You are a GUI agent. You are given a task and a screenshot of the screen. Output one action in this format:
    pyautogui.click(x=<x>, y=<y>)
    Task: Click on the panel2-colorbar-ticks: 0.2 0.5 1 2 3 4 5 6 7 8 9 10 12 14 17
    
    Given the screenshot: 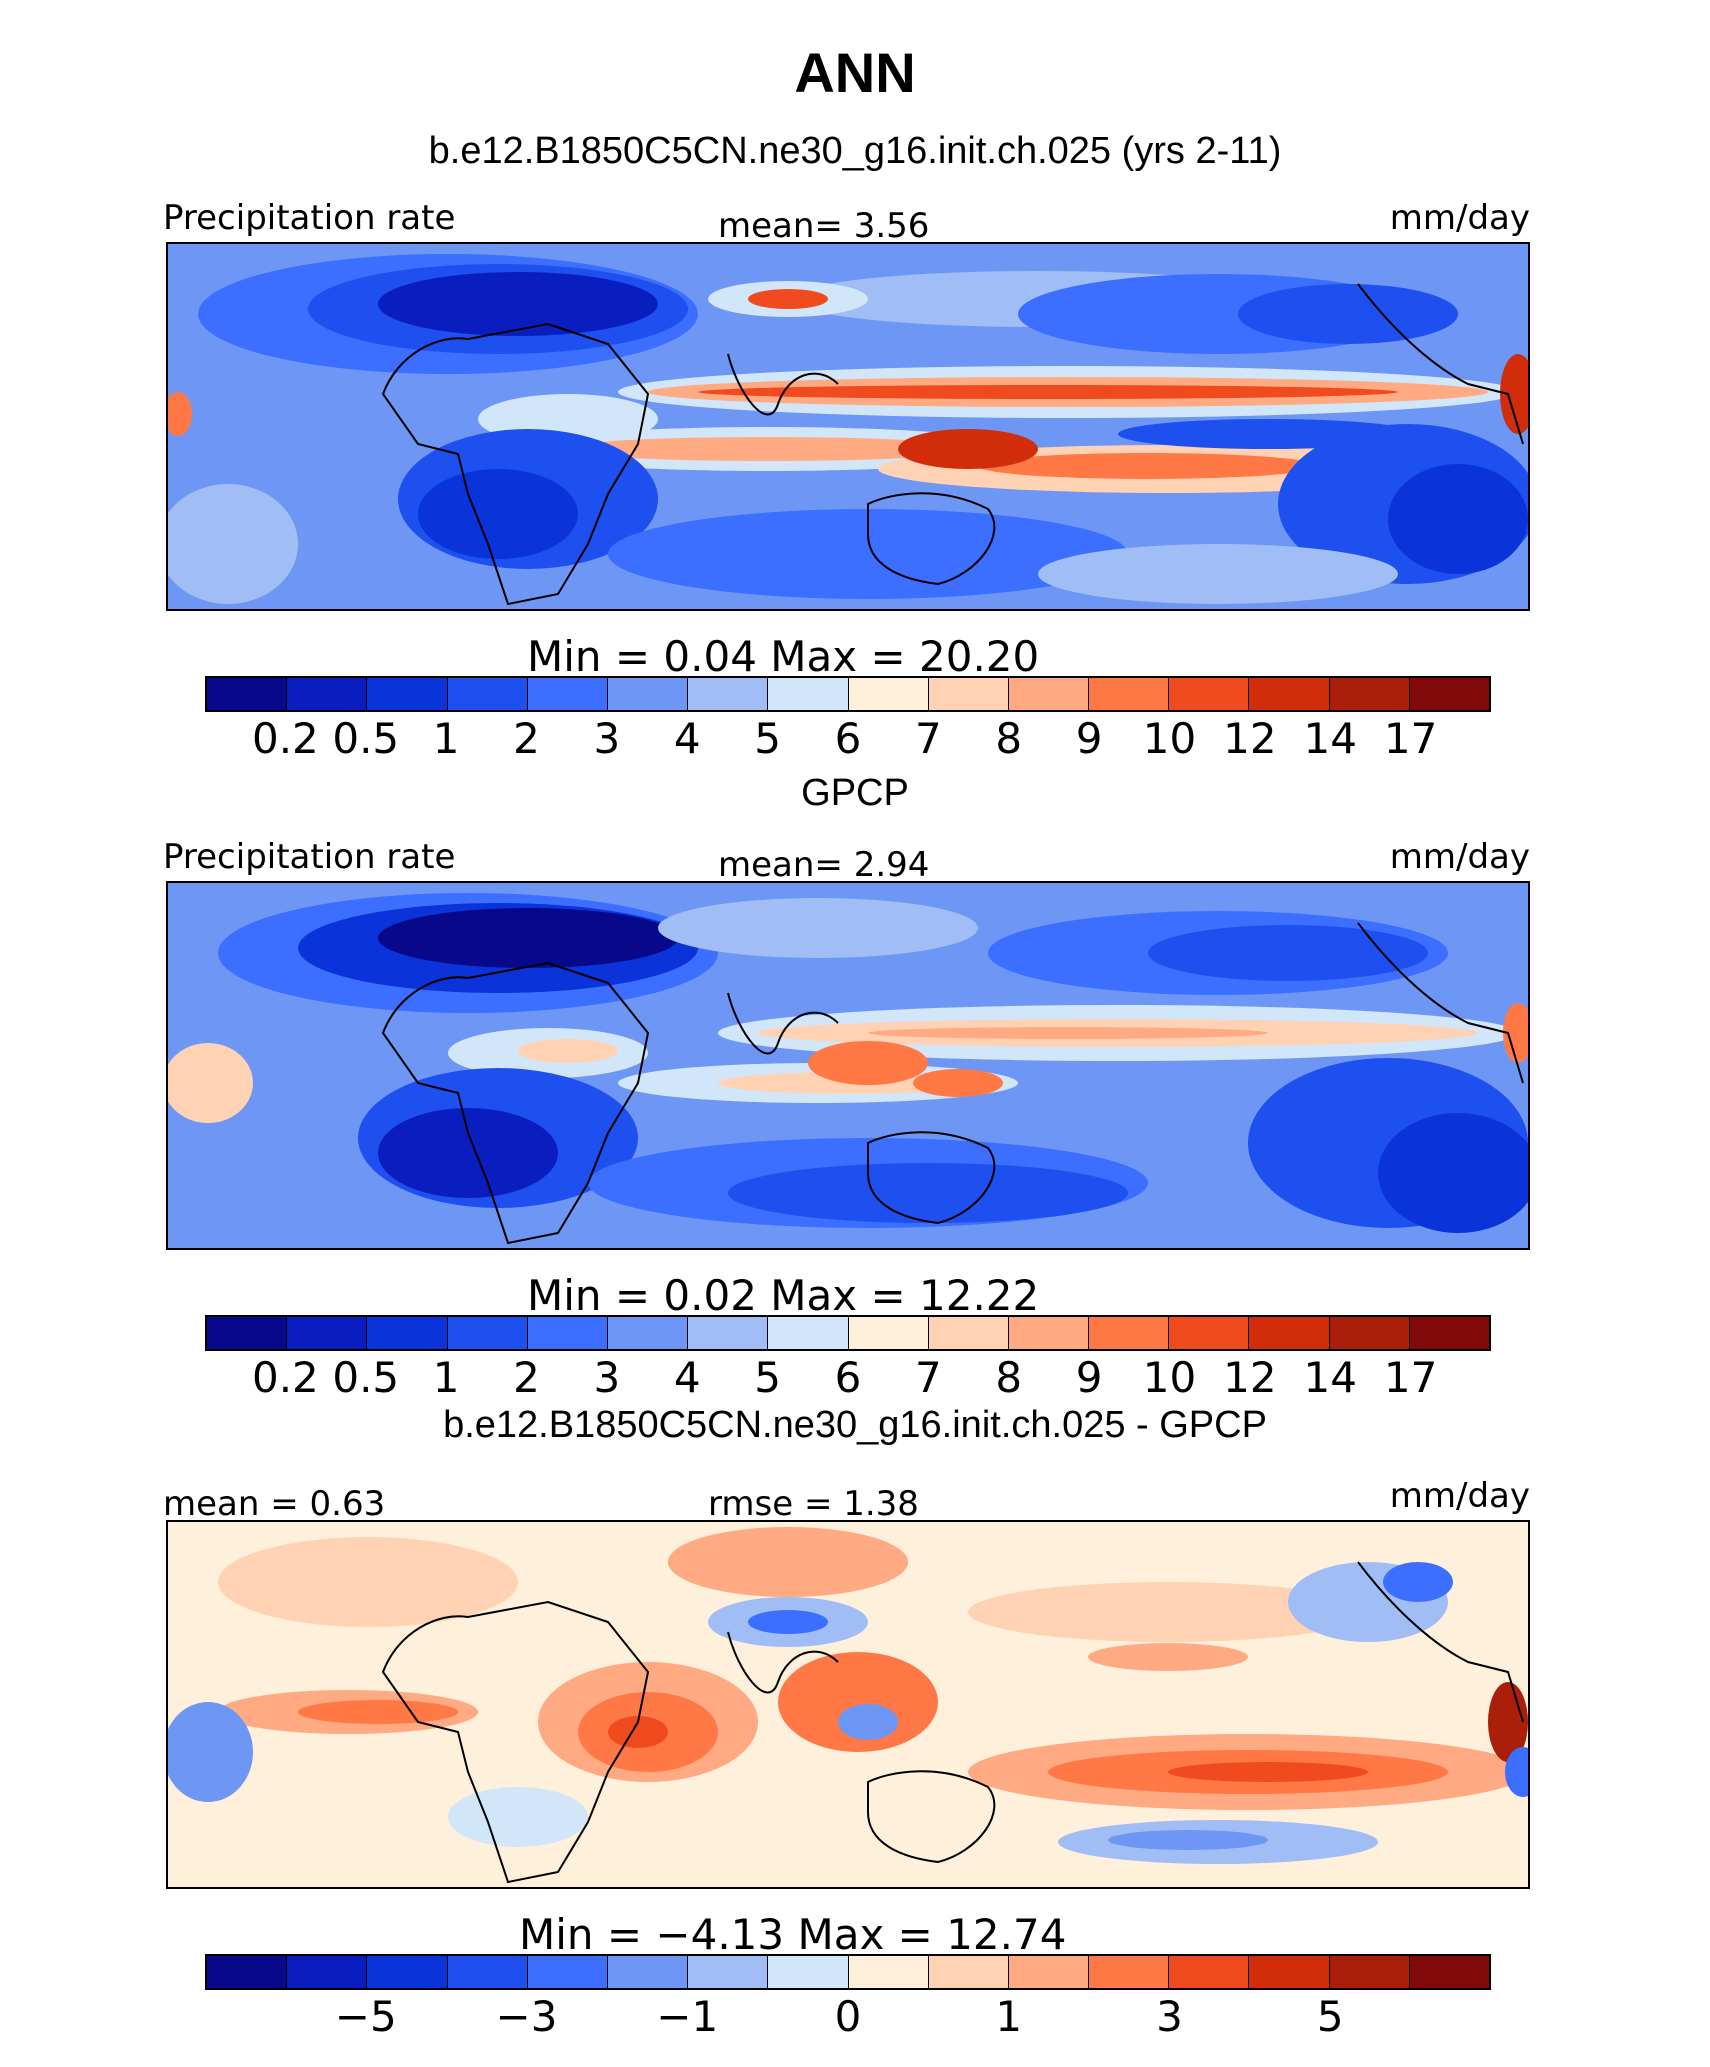 What is the action you would take?
    pyautogui.click(x=848, y=1376)
    